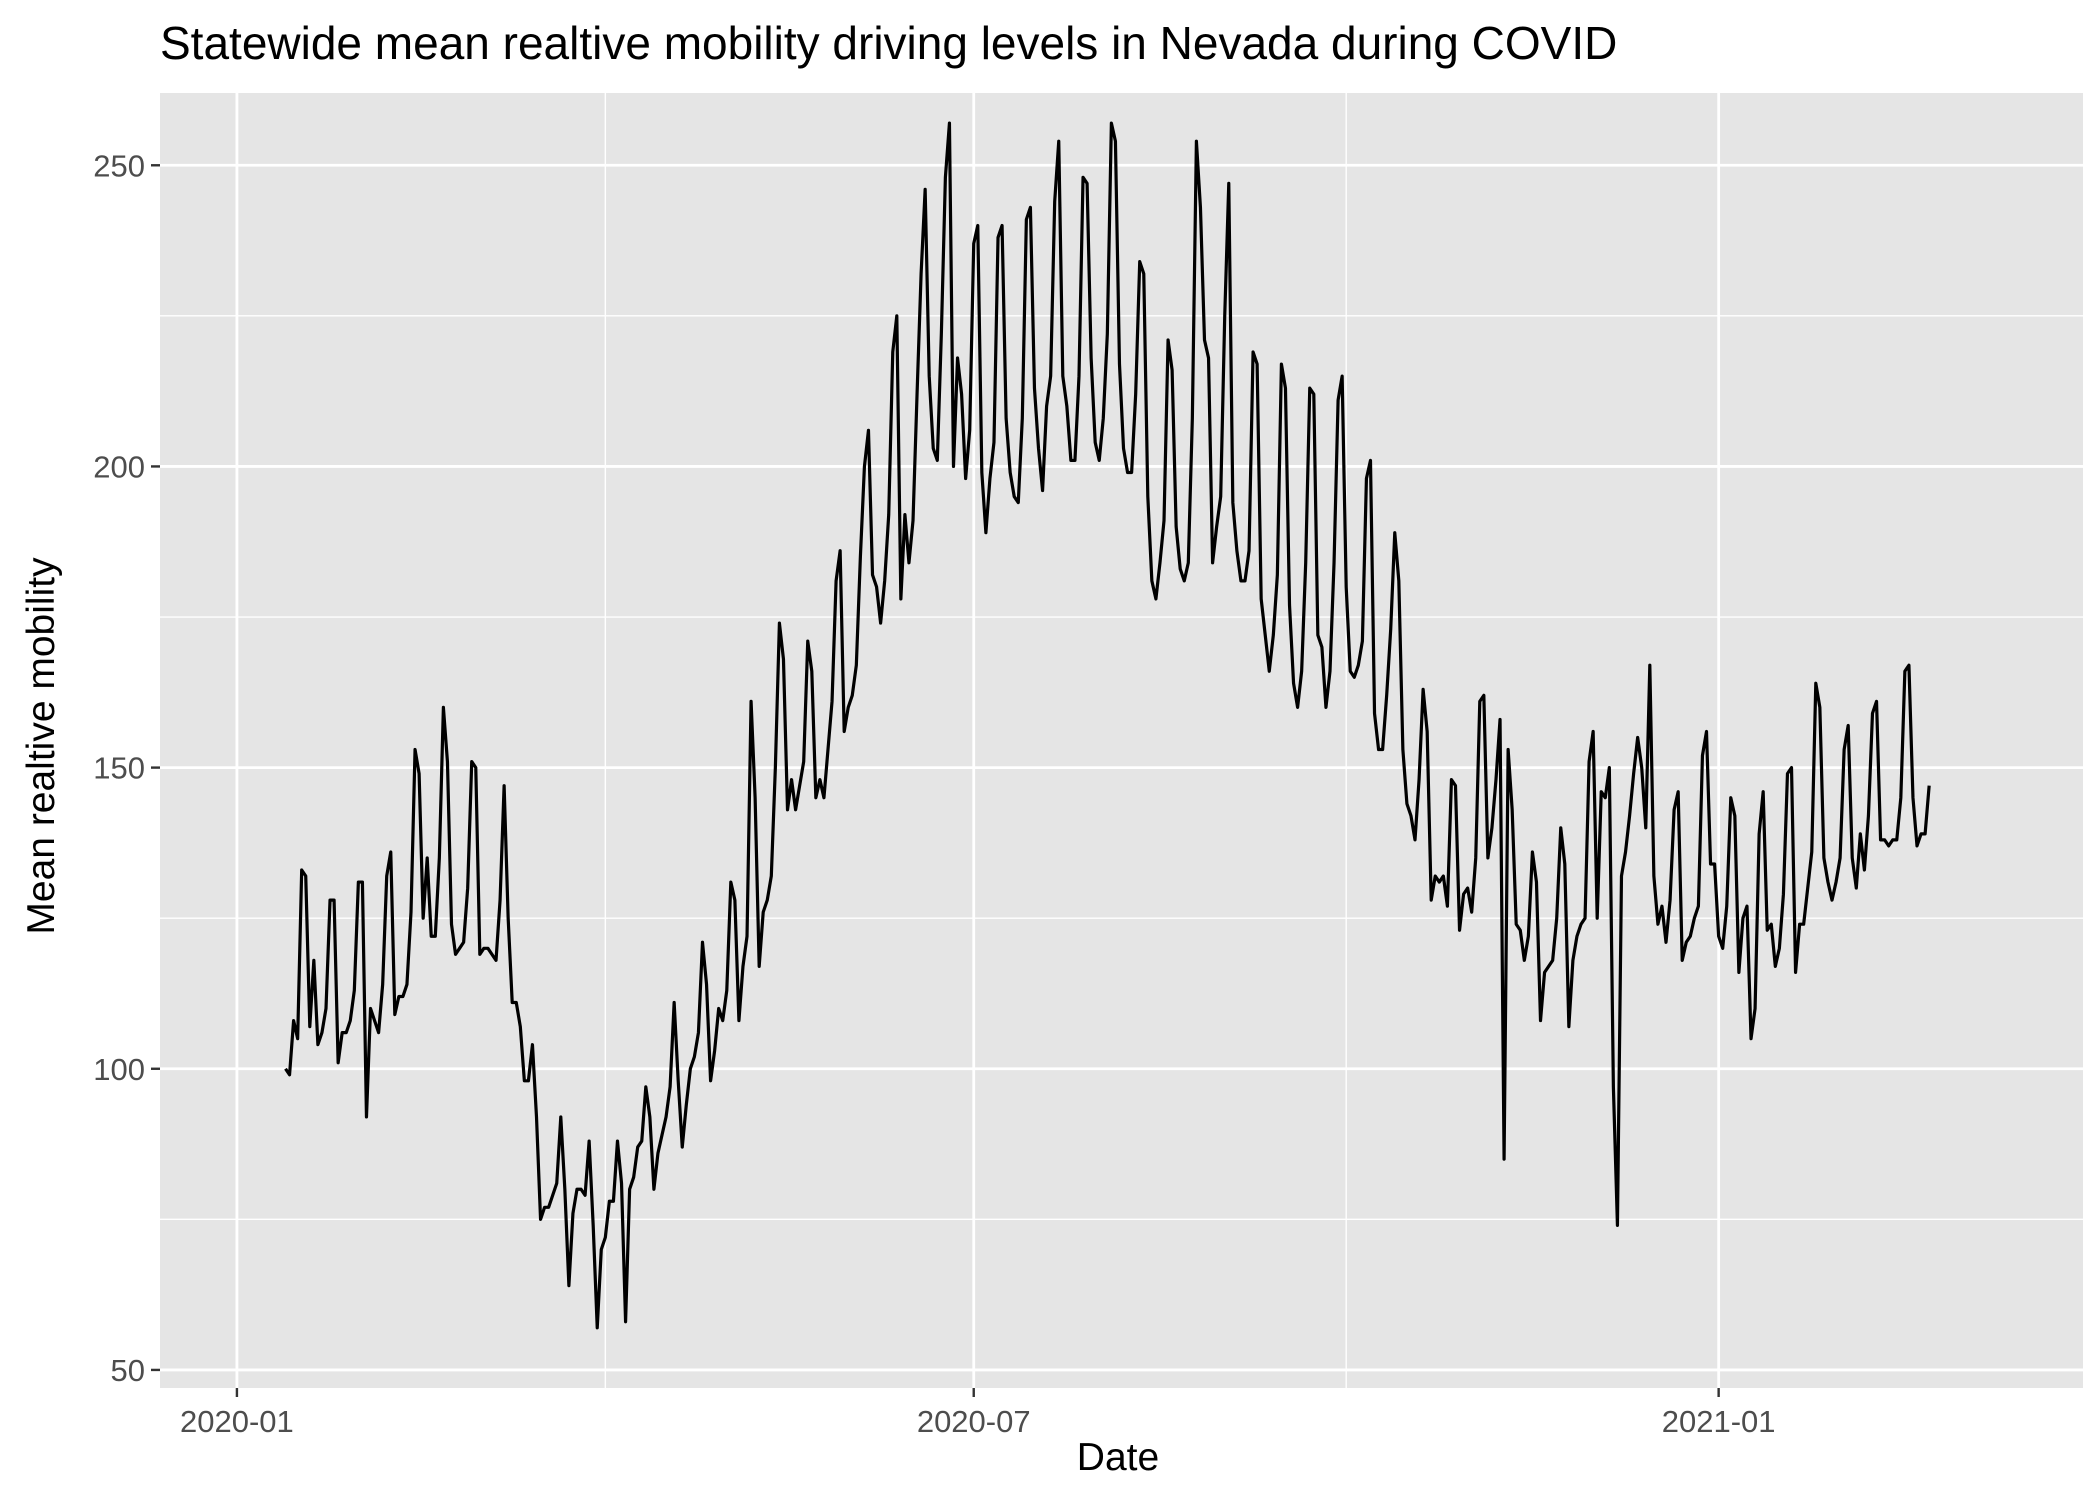 The width and height of the screenshot is (2099, 1499). I want to click on y-tick-label: 150, so click(119, 768).